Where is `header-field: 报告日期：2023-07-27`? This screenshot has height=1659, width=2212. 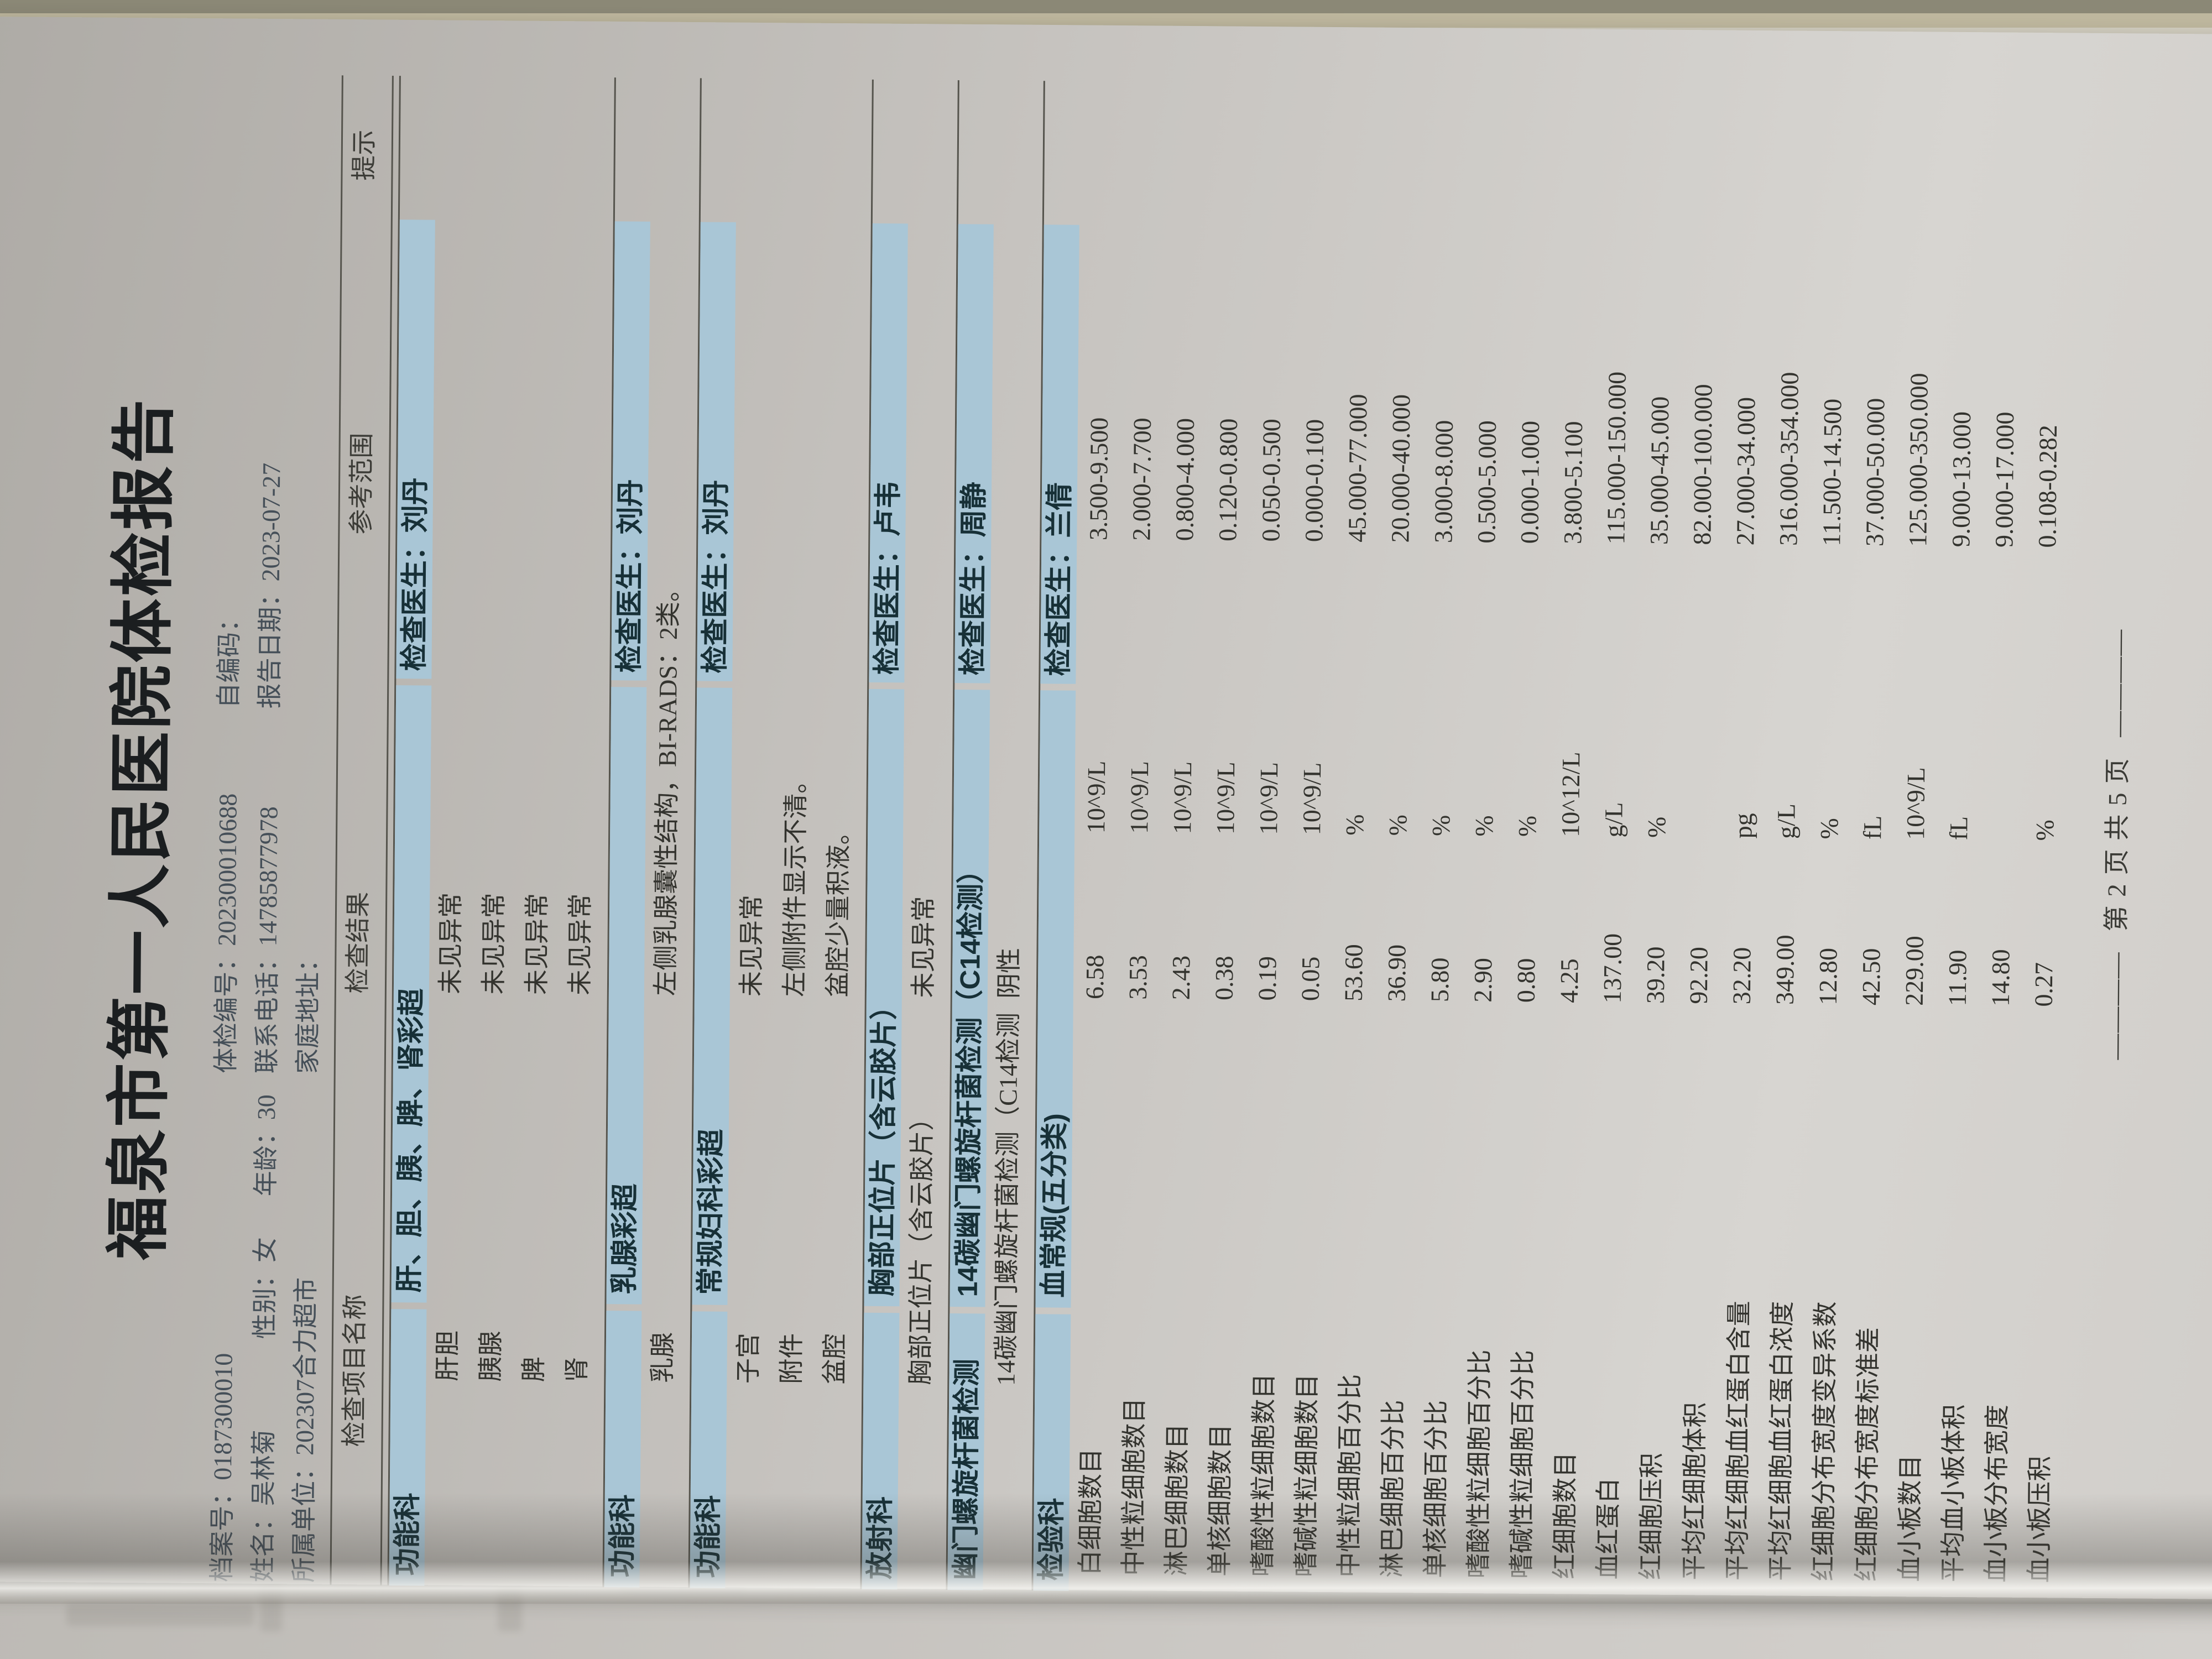
header-field: 报告日期：2023-07-27 is located at coordinates (271, 585).